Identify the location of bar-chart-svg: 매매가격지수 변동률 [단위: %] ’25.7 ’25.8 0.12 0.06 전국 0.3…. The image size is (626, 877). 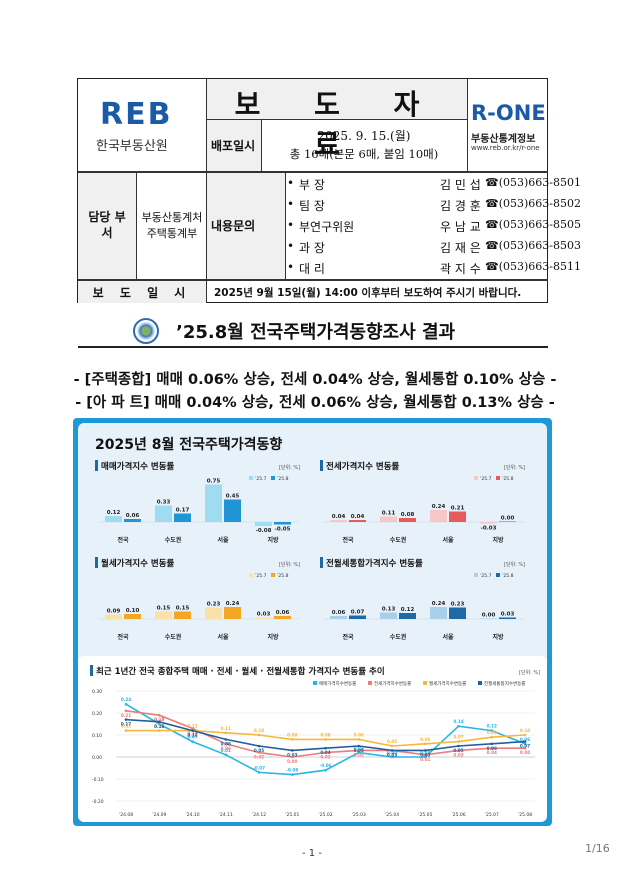
(197, 502).